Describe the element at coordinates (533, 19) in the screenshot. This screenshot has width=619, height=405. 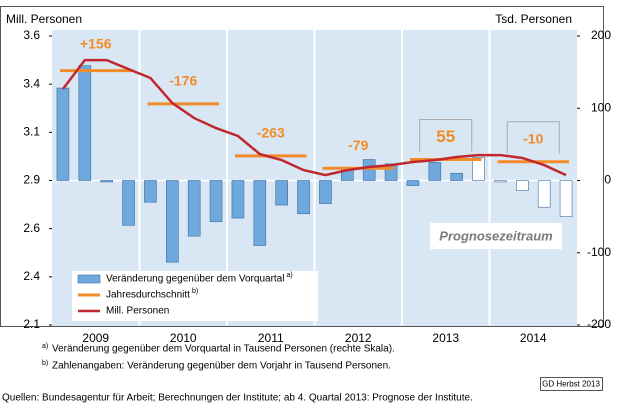
I see `right-axis-label: Tsd. Personen` at that location.